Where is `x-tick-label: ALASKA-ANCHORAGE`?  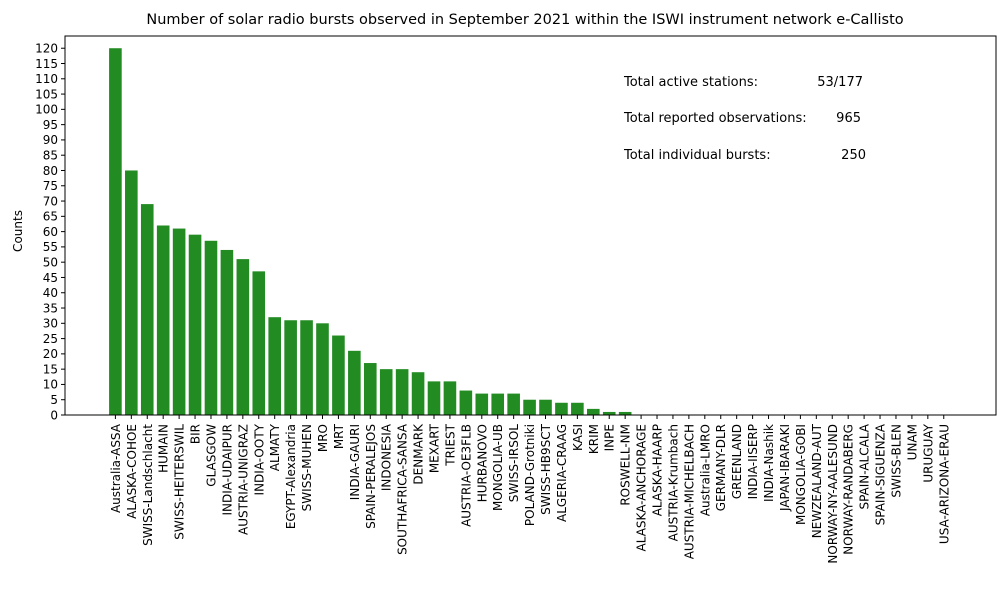 x-tick-label: ALASKA-ANCHORAGE is located at coordinates (642, 487).